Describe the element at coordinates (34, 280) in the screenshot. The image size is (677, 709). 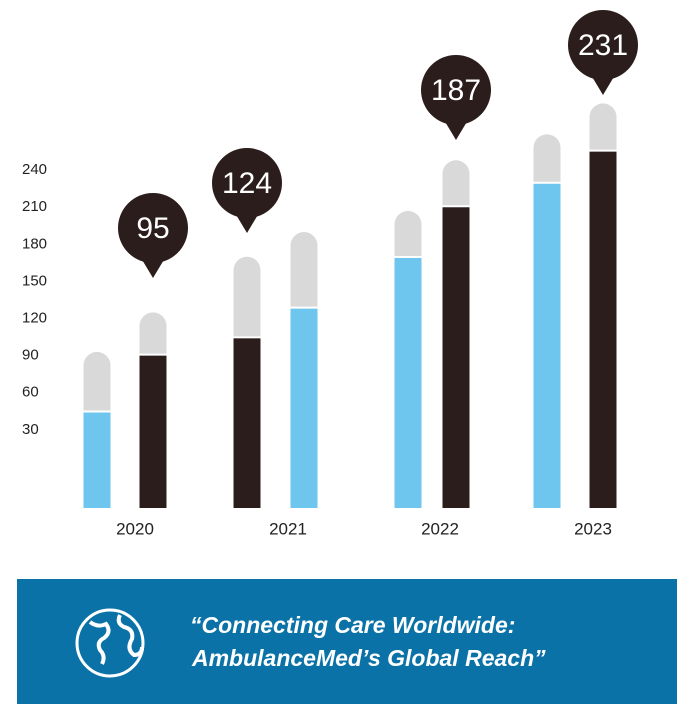
I see `y-tick-label: 150` at that location.